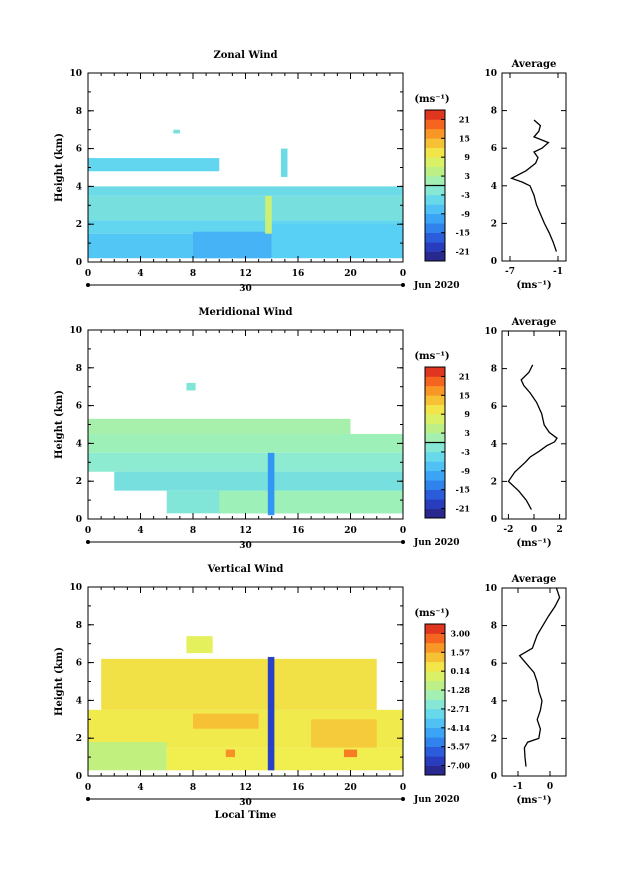 The height and width of the screenshot is (873, 617). What do you see at coordinates (458, 766) in the screenshot?
I see `colorbar-tick-label: -7.00` at bounding box center [458, 766].